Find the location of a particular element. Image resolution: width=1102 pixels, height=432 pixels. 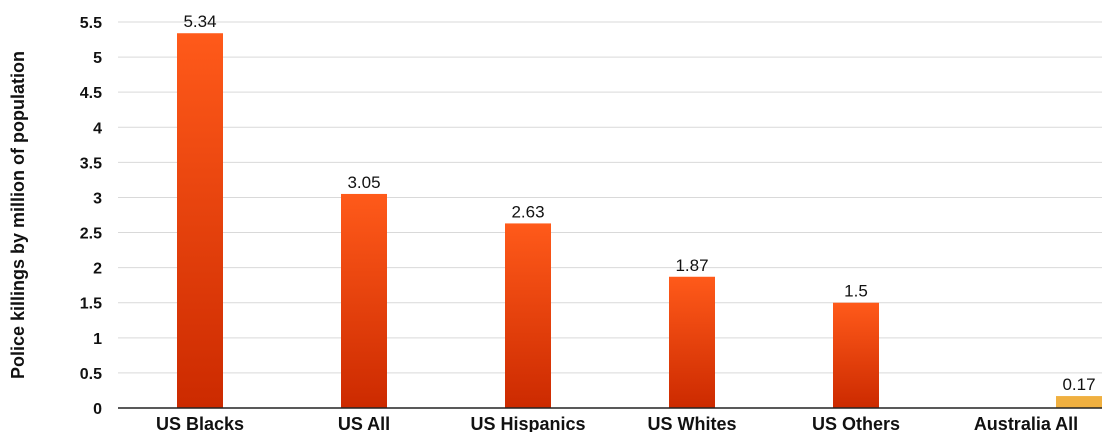

x-tick-label: US Hispanics is located at coordinates (527, 423).